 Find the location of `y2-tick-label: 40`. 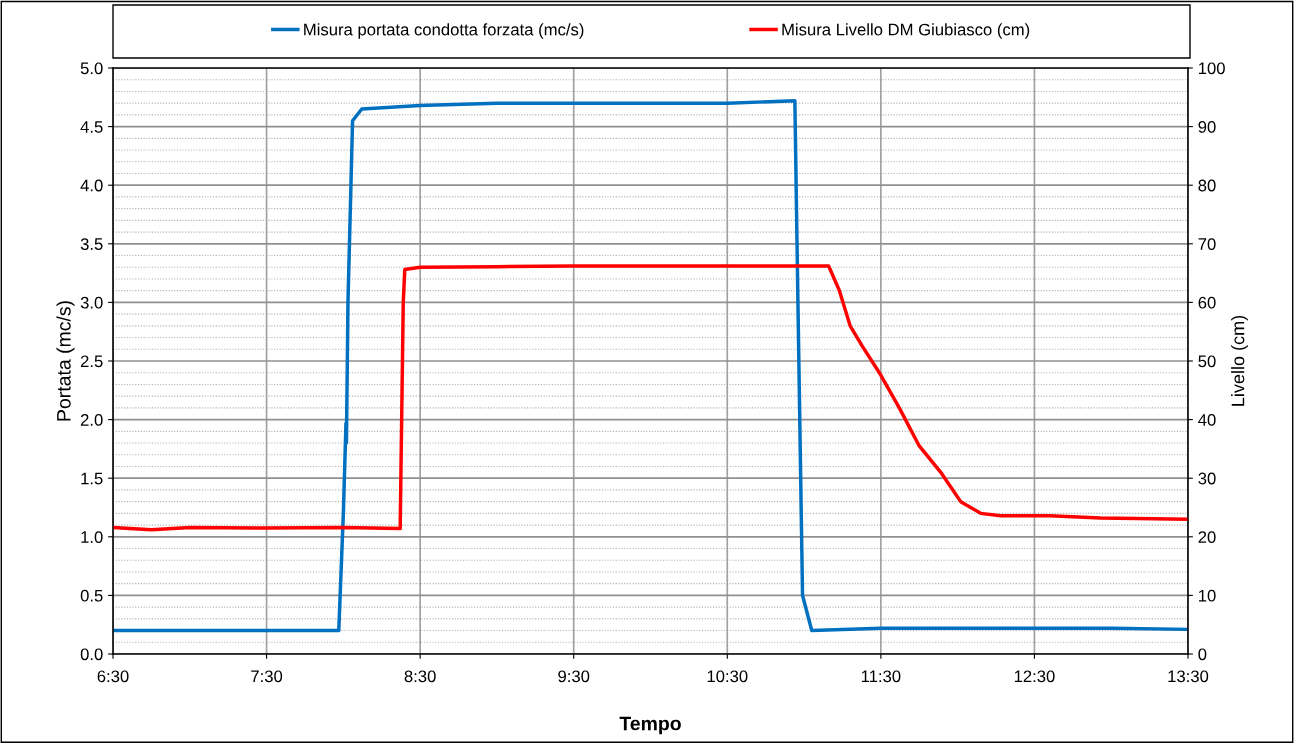

y2-tick-label: 40 is located at coordinates (1207, 420).